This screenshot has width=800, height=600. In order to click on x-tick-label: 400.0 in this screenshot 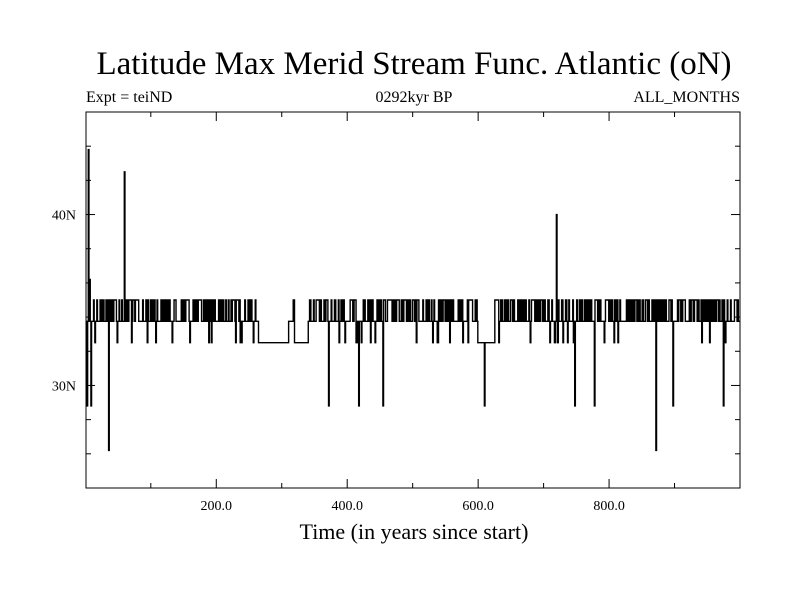, I will do `click(347, 506)`.